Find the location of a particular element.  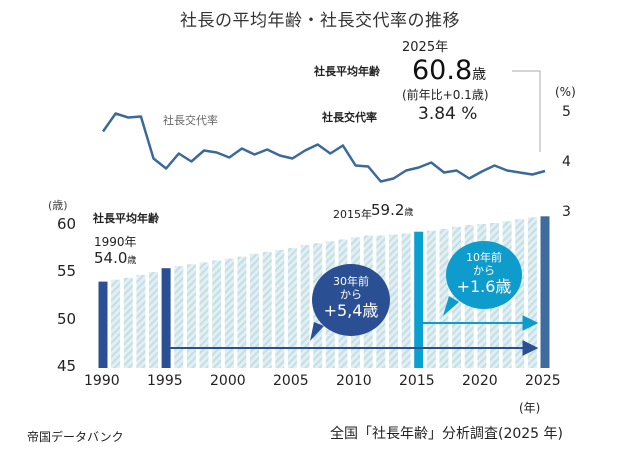

summary-rate-label: 社長交代率 is located at coordinates (349, 117).